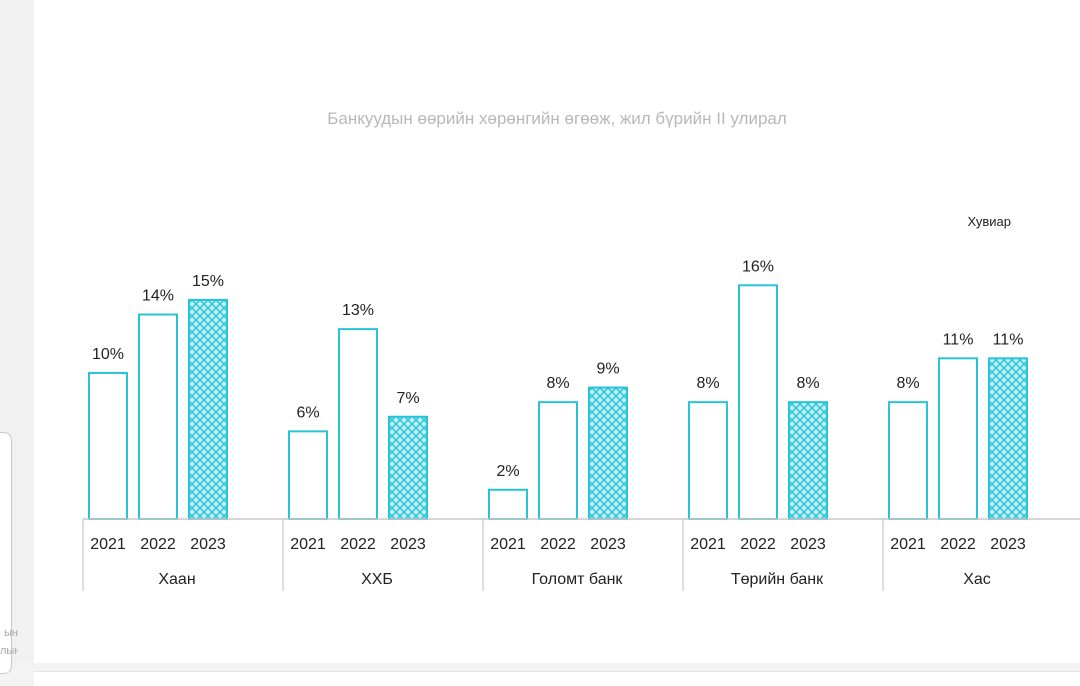 The height and width of the screenshot is (686, 1080). What do you see at coordinates (377, 579) in the screenshot?
I see `group-label: ХХБ` at bounding box center [377, 579].